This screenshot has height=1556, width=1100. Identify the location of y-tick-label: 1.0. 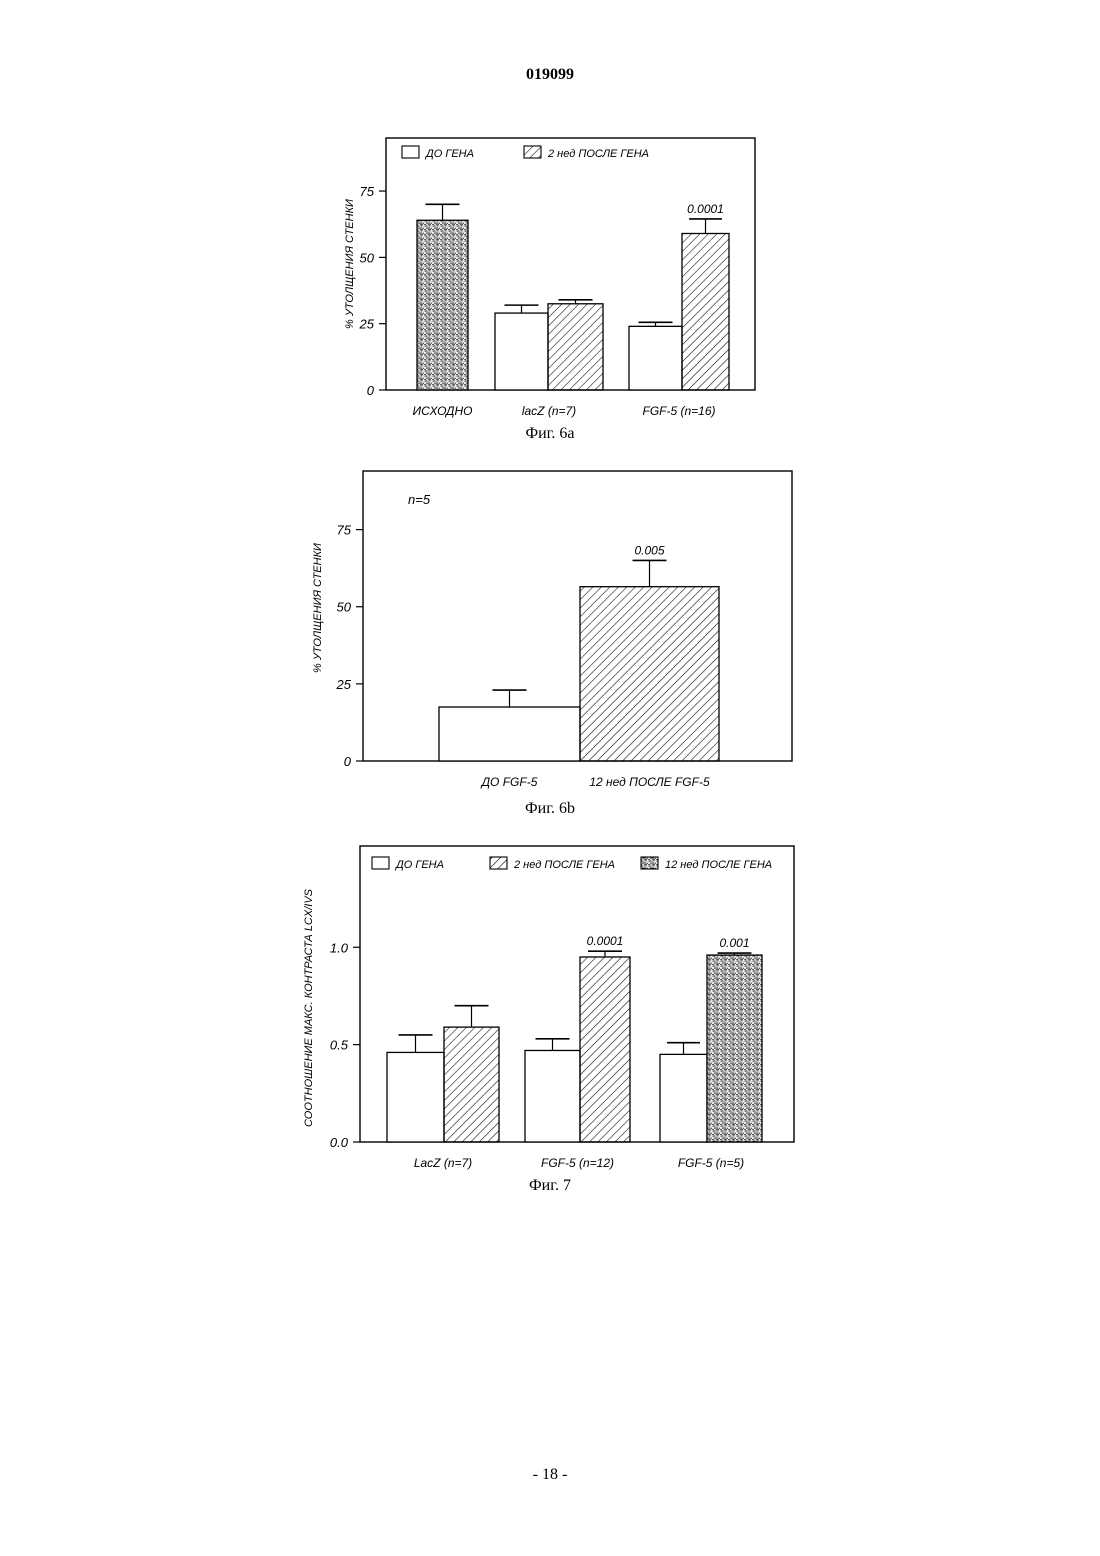
(339, 947).